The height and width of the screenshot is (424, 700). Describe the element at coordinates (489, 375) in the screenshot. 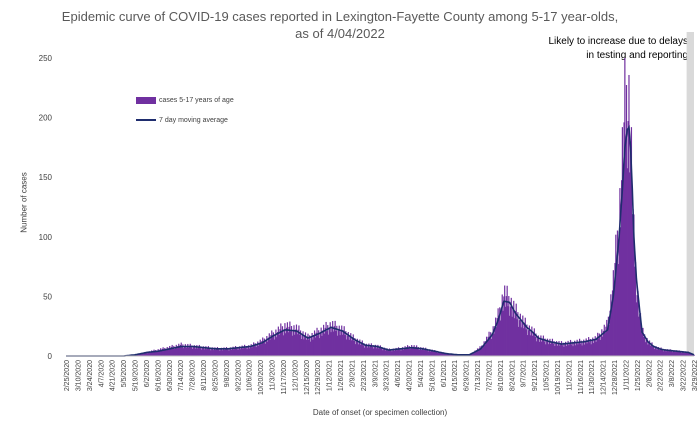

I see `x-tick-label: 7/27/2021` at that location.